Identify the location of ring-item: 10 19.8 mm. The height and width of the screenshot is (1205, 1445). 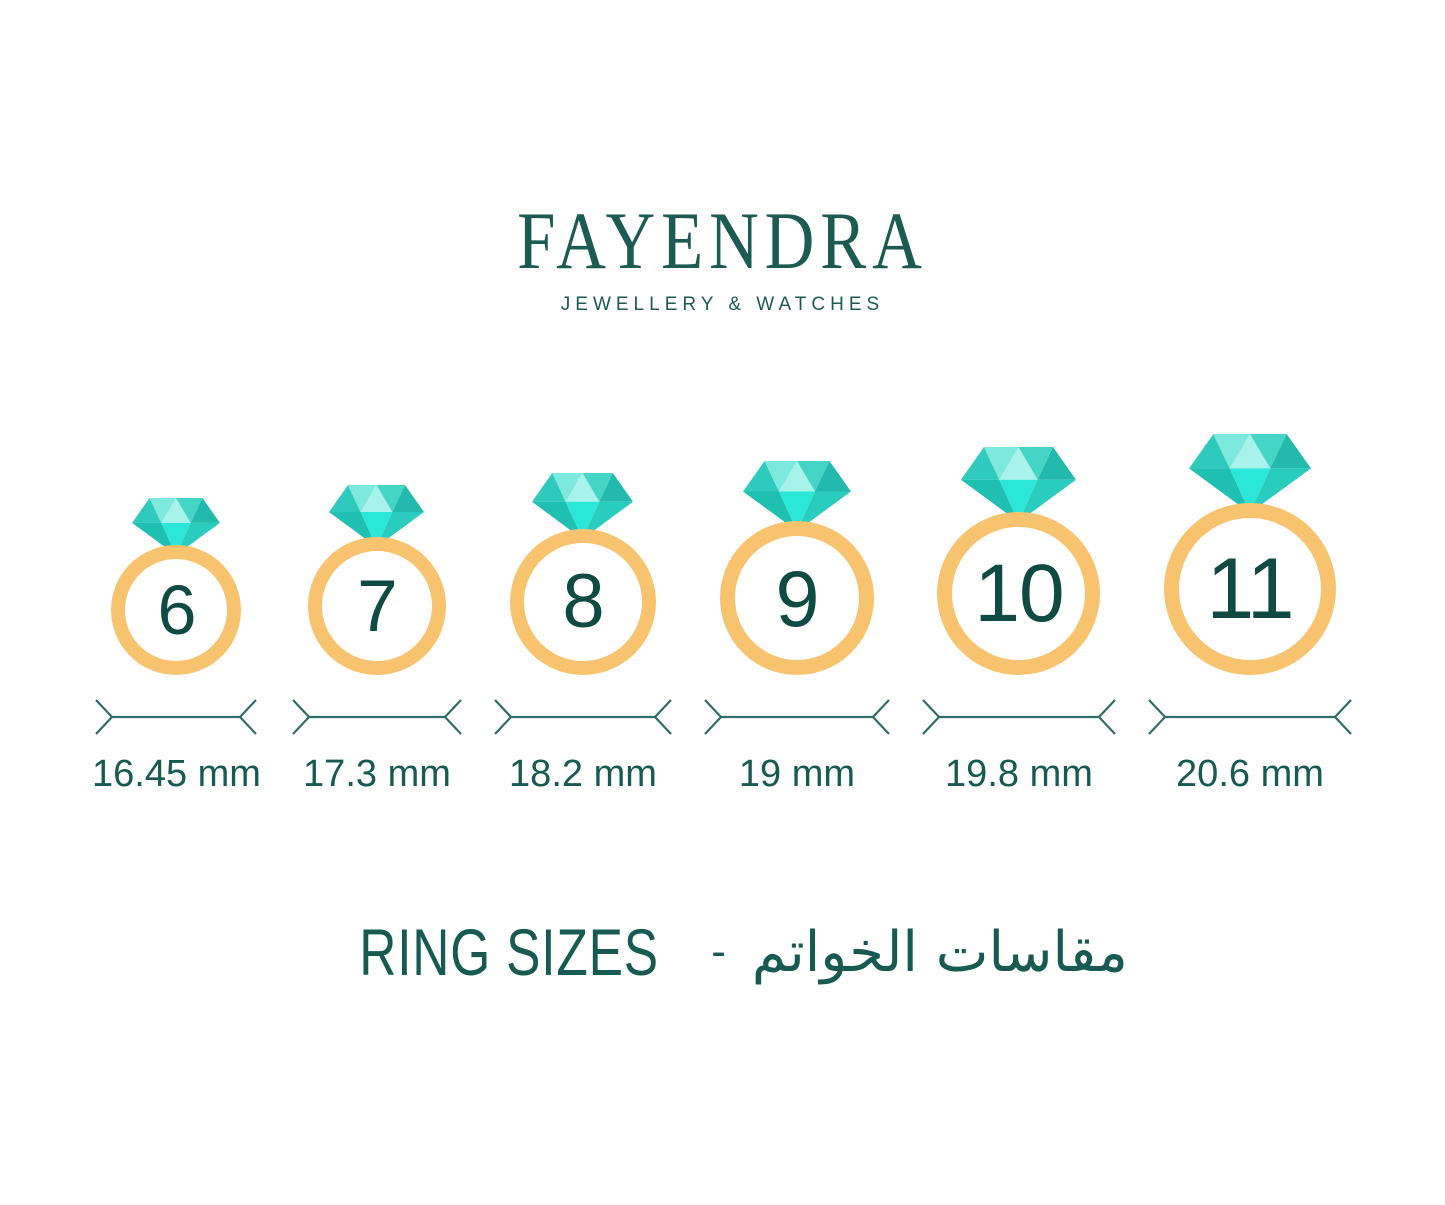
(1019, 621).